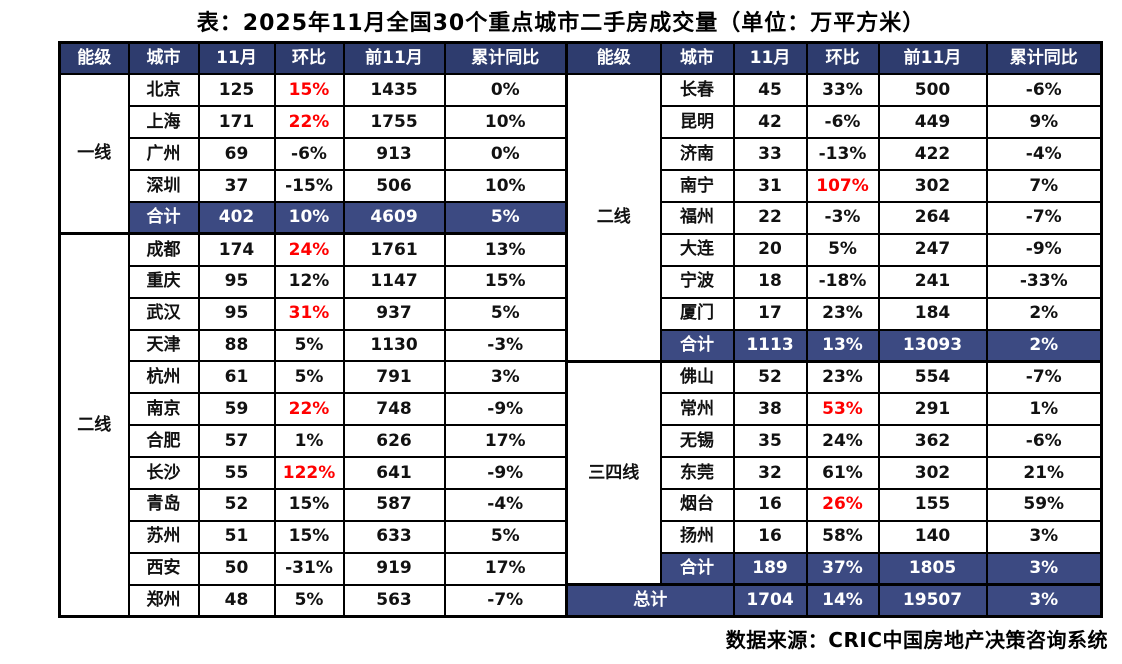 The width and height of the screenshot is (1122, 664). Describe the element at coordinates (236, 154) in the screenshot. I see `value-cell: 69` at that location.